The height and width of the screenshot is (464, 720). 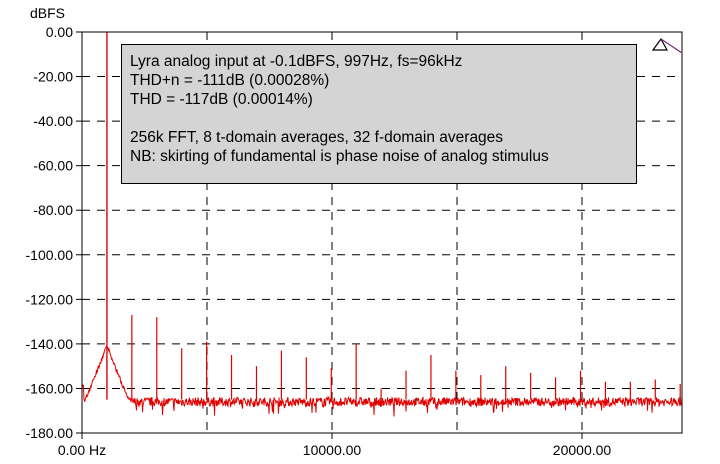 I want to click on x-axis-ticks: 0.00 Hz 10000.00 20000.00, so click(x=335, y=445).